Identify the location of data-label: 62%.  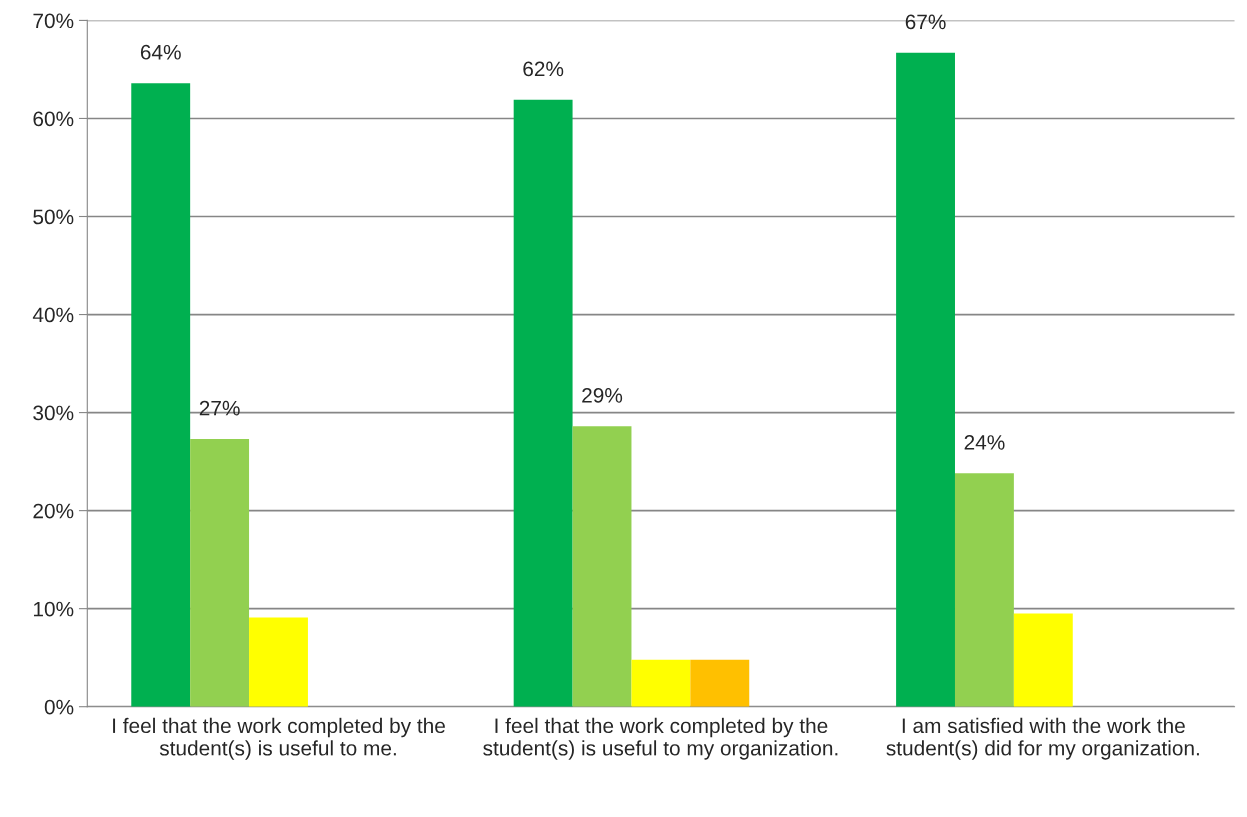
(543, 69).